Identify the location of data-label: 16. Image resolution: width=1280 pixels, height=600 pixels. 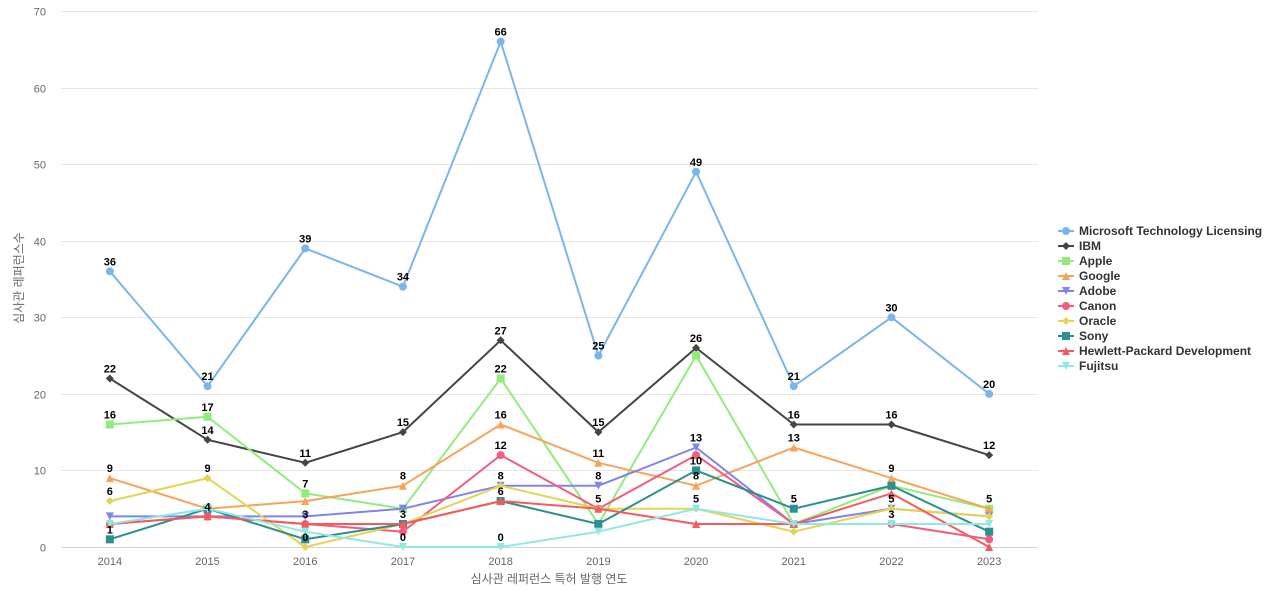
(501, 415).